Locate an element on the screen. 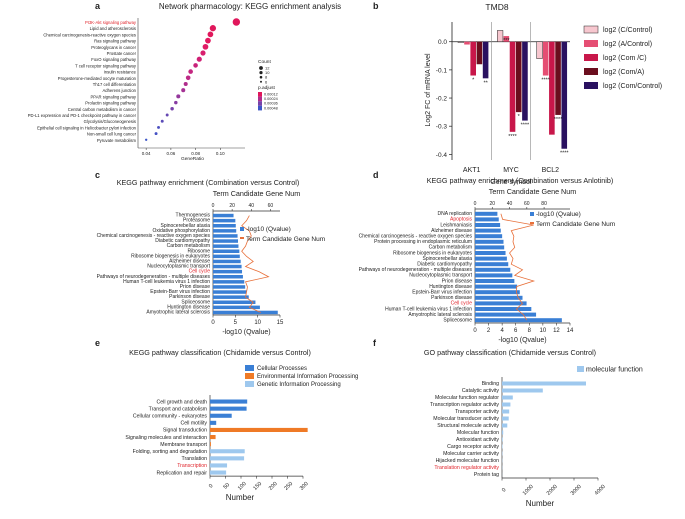 This screenshot has height=519, width=685. x-tick-label: 4000 is located at coordinates (600, 490).